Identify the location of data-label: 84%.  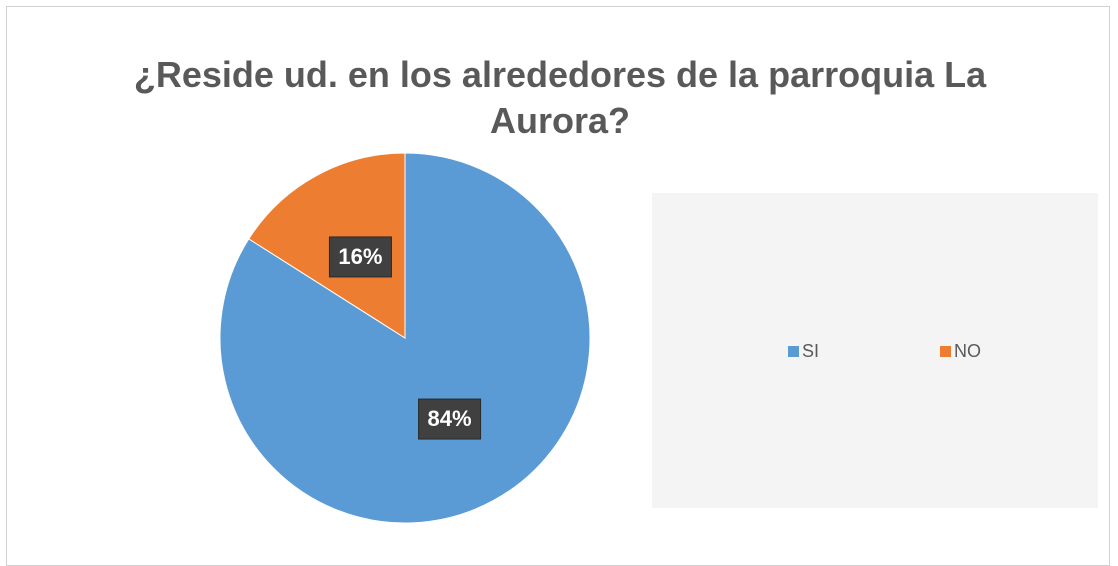
(450, 418).